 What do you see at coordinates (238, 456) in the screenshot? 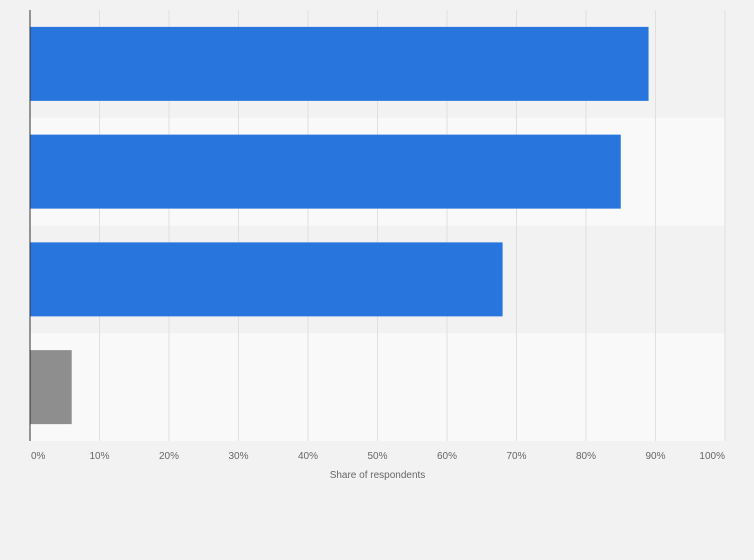
I see `x-tick-label: 30%` at bounding box center [238, 456].